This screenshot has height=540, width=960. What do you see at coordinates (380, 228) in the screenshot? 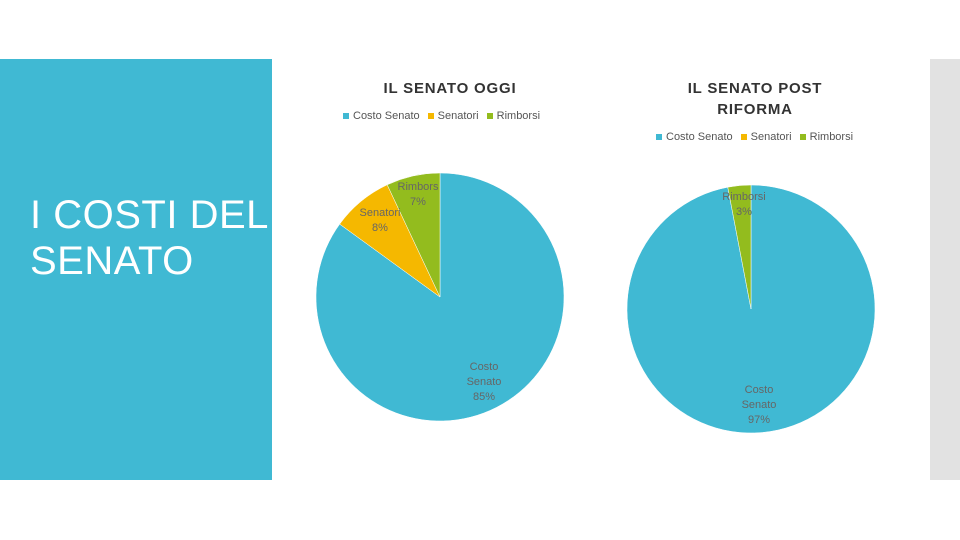
I see `slice-label-line: 8%` at bounding box center [380, 228].